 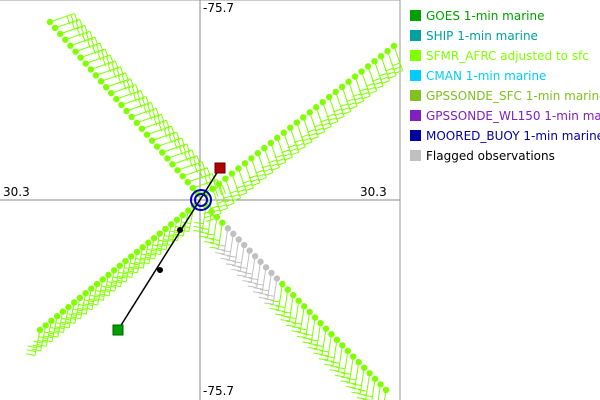 What do you see at coordinates (201, 200) in the screenshot?
I see `center-marker` at bounding box center [201, 200].